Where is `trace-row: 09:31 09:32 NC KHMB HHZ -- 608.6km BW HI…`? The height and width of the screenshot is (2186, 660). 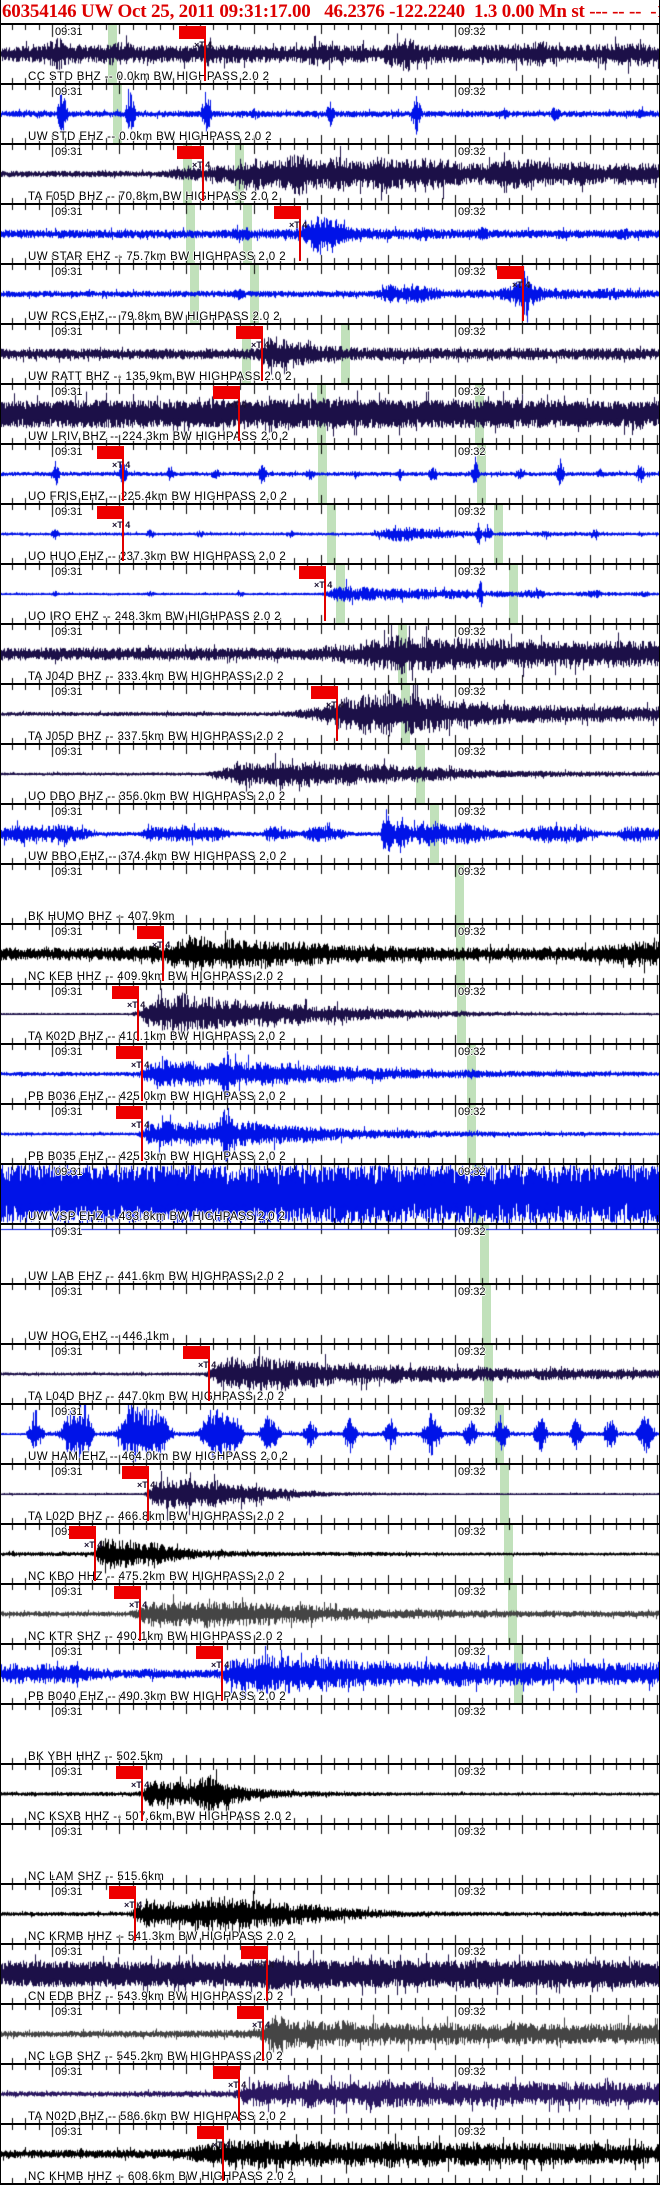
trace-row: 09:31 09:32 NC KHMB HHZ -- 608.6km BW HI… is located at coordinates (330, 2155).